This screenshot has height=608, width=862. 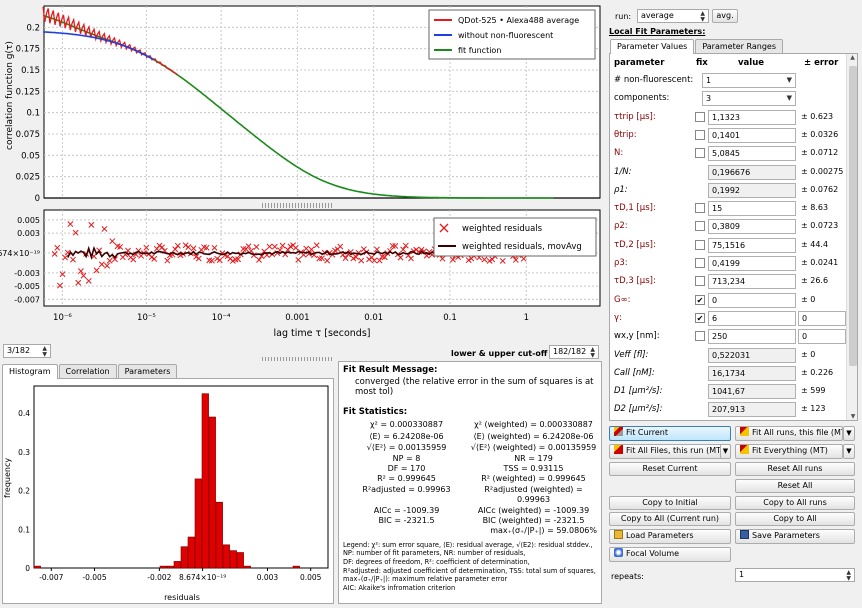 What do you see at coordinates (24, 413) in the screenshot?
I see `histogram-y-tick: 0.4` at bounding box center [24, 413].